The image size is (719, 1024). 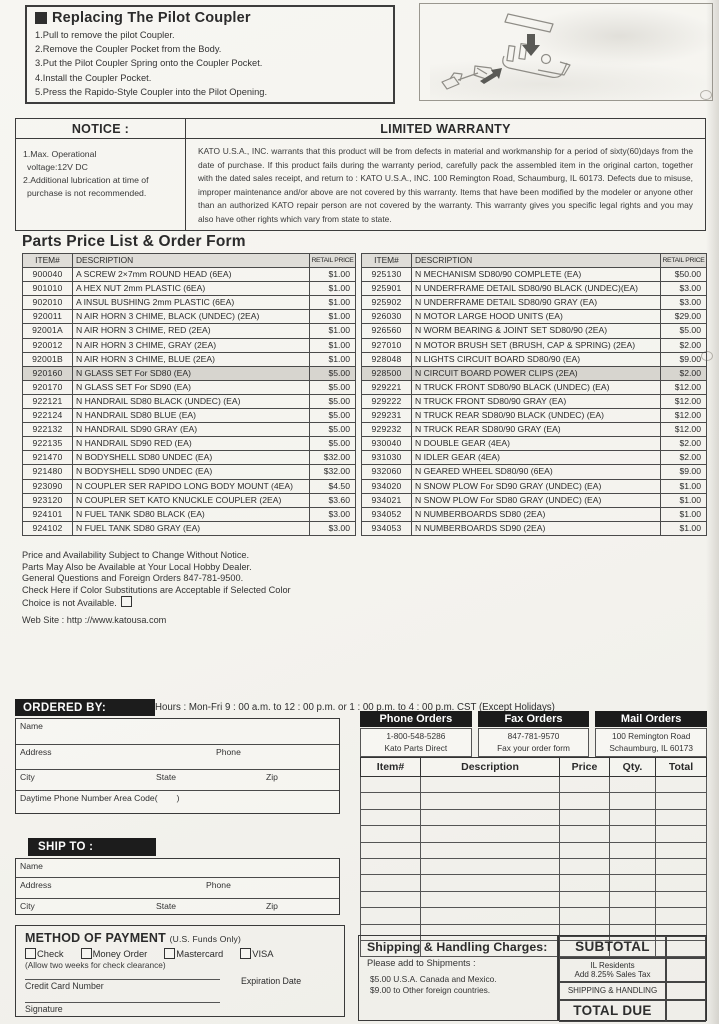 What do you see at coordinates (47, 345) in the screenshot?
I see `part-item-number: 920012` at bounding box center [47, 345].